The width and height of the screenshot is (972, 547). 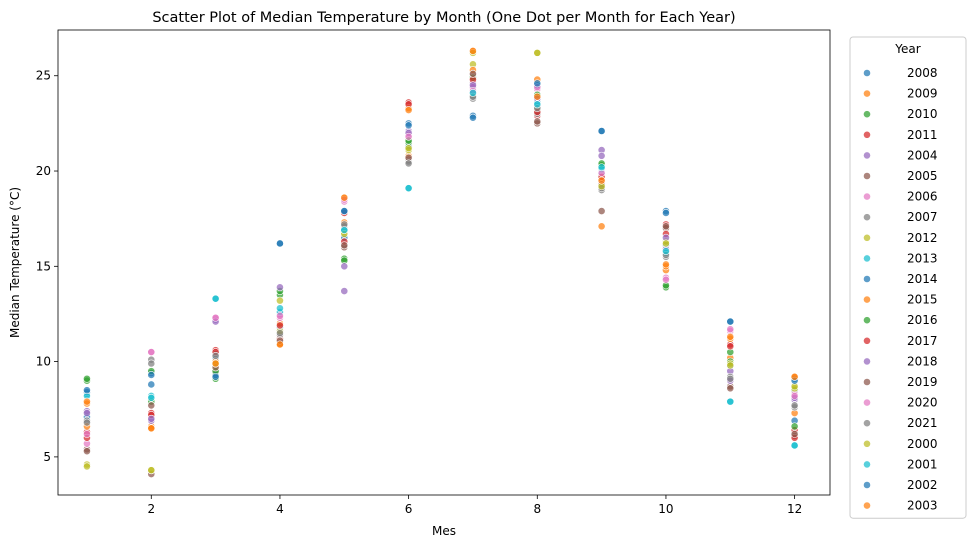 What do you see at coordinates (922, 238) in the screenshot?
I see `legend-entry: 2012` at bounding box center [922, 238].